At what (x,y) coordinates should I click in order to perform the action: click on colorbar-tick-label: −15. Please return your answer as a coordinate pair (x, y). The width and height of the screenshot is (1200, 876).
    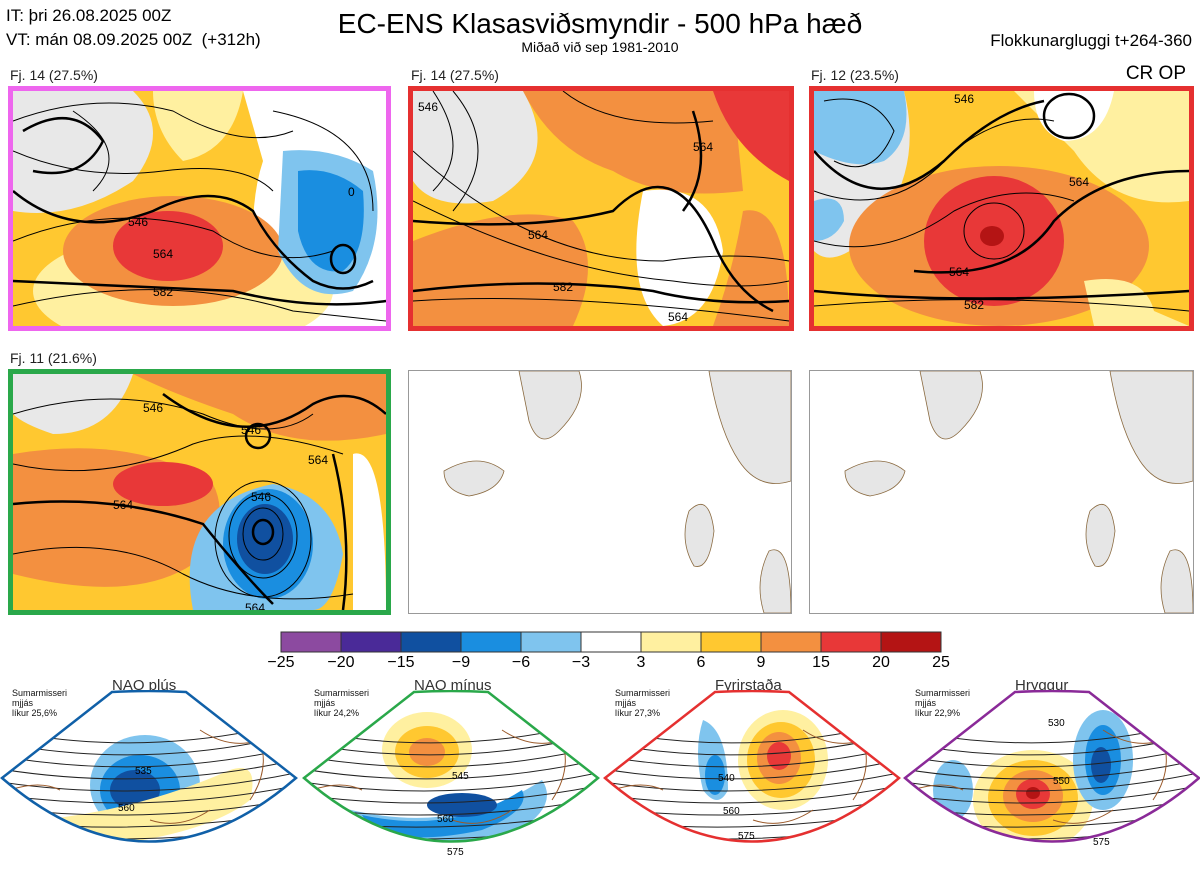
    Looking at the image, I should click on (401, 662).